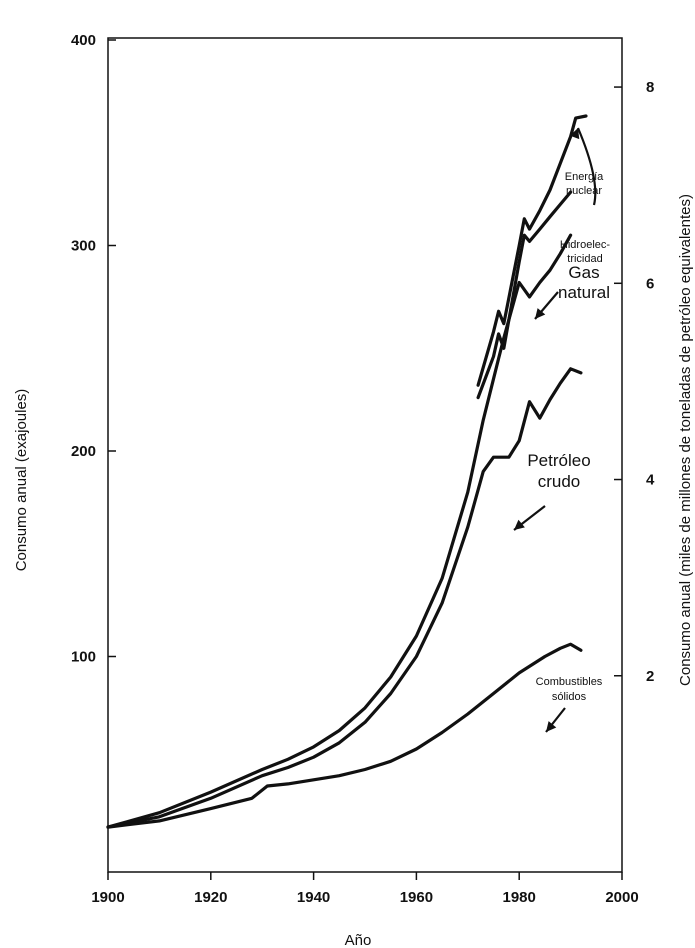 The height and width of the screenshot is (948, 695). I want to click on y-tick-label: 200, so click(83, 451).